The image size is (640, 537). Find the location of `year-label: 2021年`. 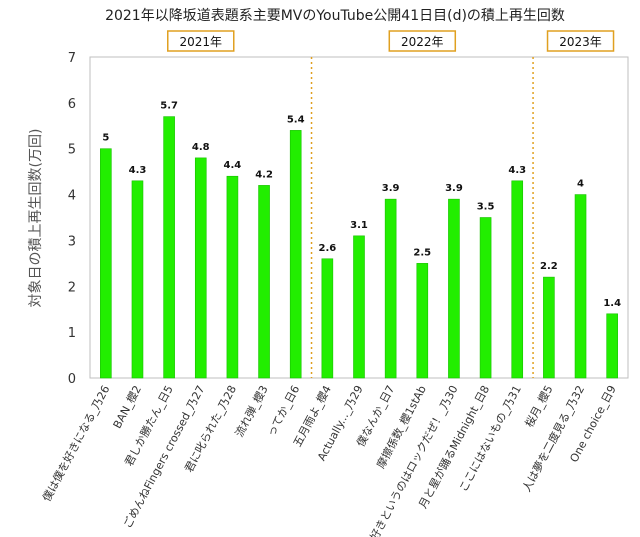

year-label: 2021年 is located at coordinates (200, 42).